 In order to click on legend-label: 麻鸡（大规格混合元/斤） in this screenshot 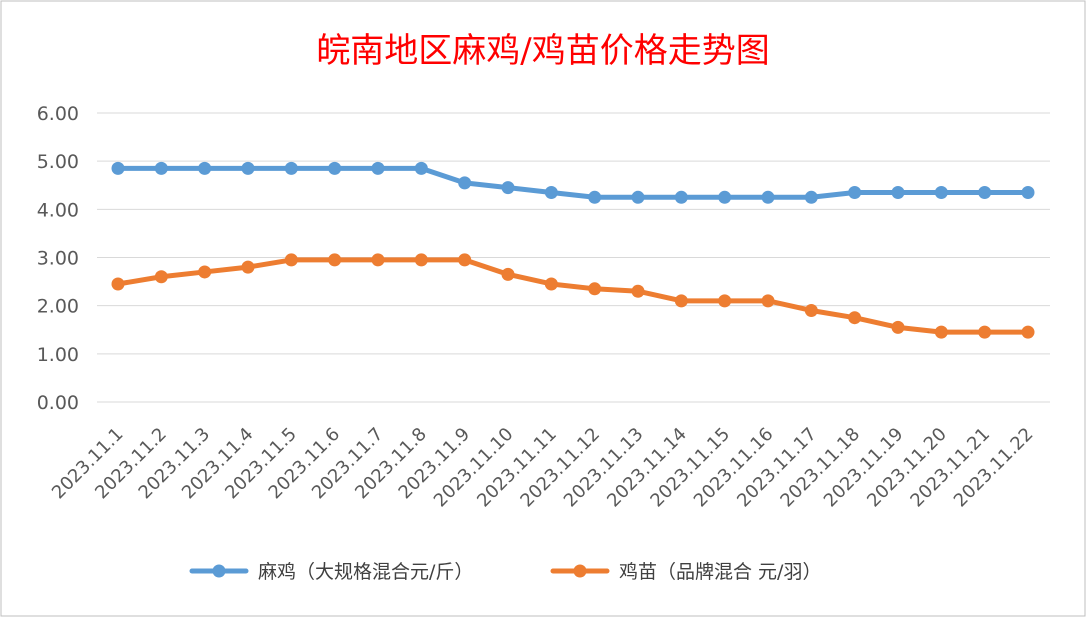, I will do `click(365, 572)`.